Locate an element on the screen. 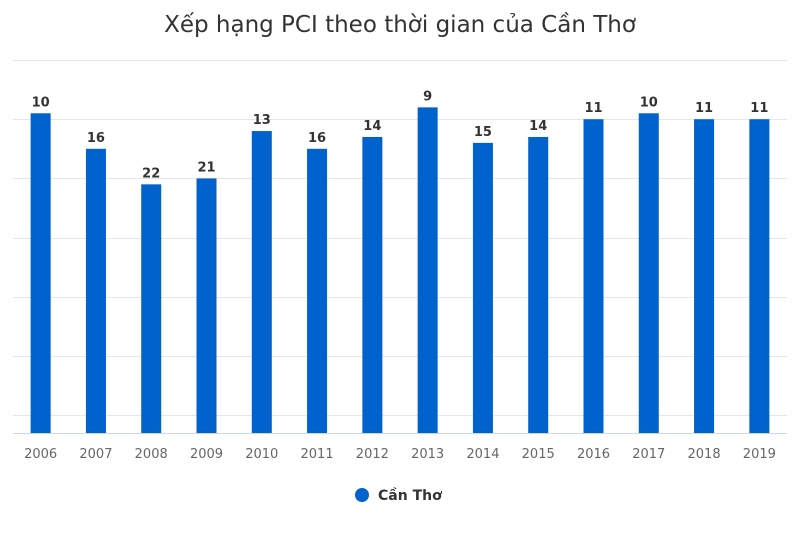  bar-2006 is located at coordinates (40, 273).